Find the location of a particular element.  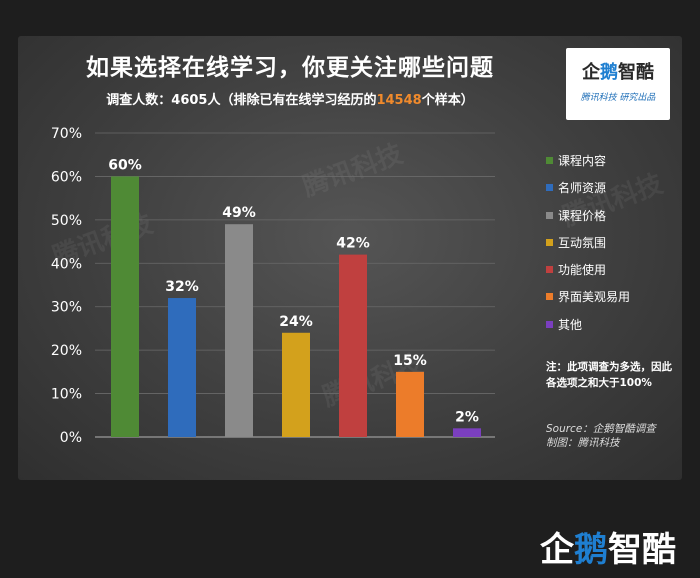

logo-subtitle: 腾讯科技 研究出品 is located at coordinates (618, 98).